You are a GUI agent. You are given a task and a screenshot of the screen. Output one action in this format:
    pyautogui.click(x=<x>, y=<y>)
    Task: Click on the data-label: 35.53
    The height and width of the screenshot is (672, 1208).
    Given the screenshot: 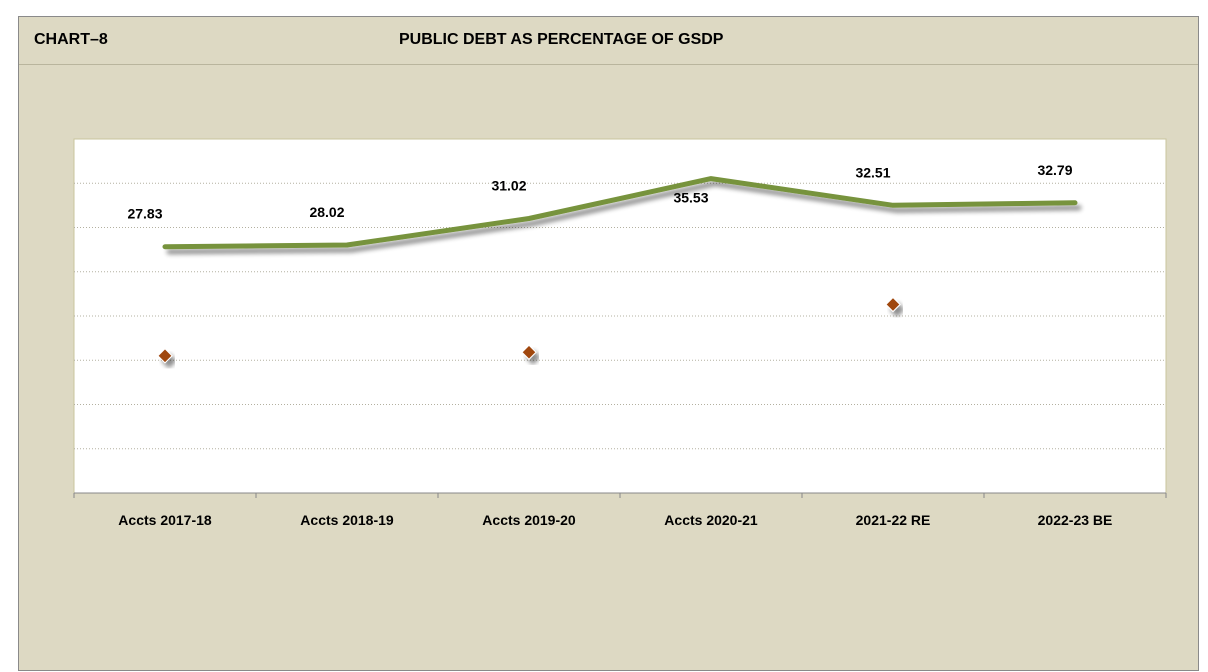 What is the action you would take?
    pyautogui.click(x=690, y=198)
    